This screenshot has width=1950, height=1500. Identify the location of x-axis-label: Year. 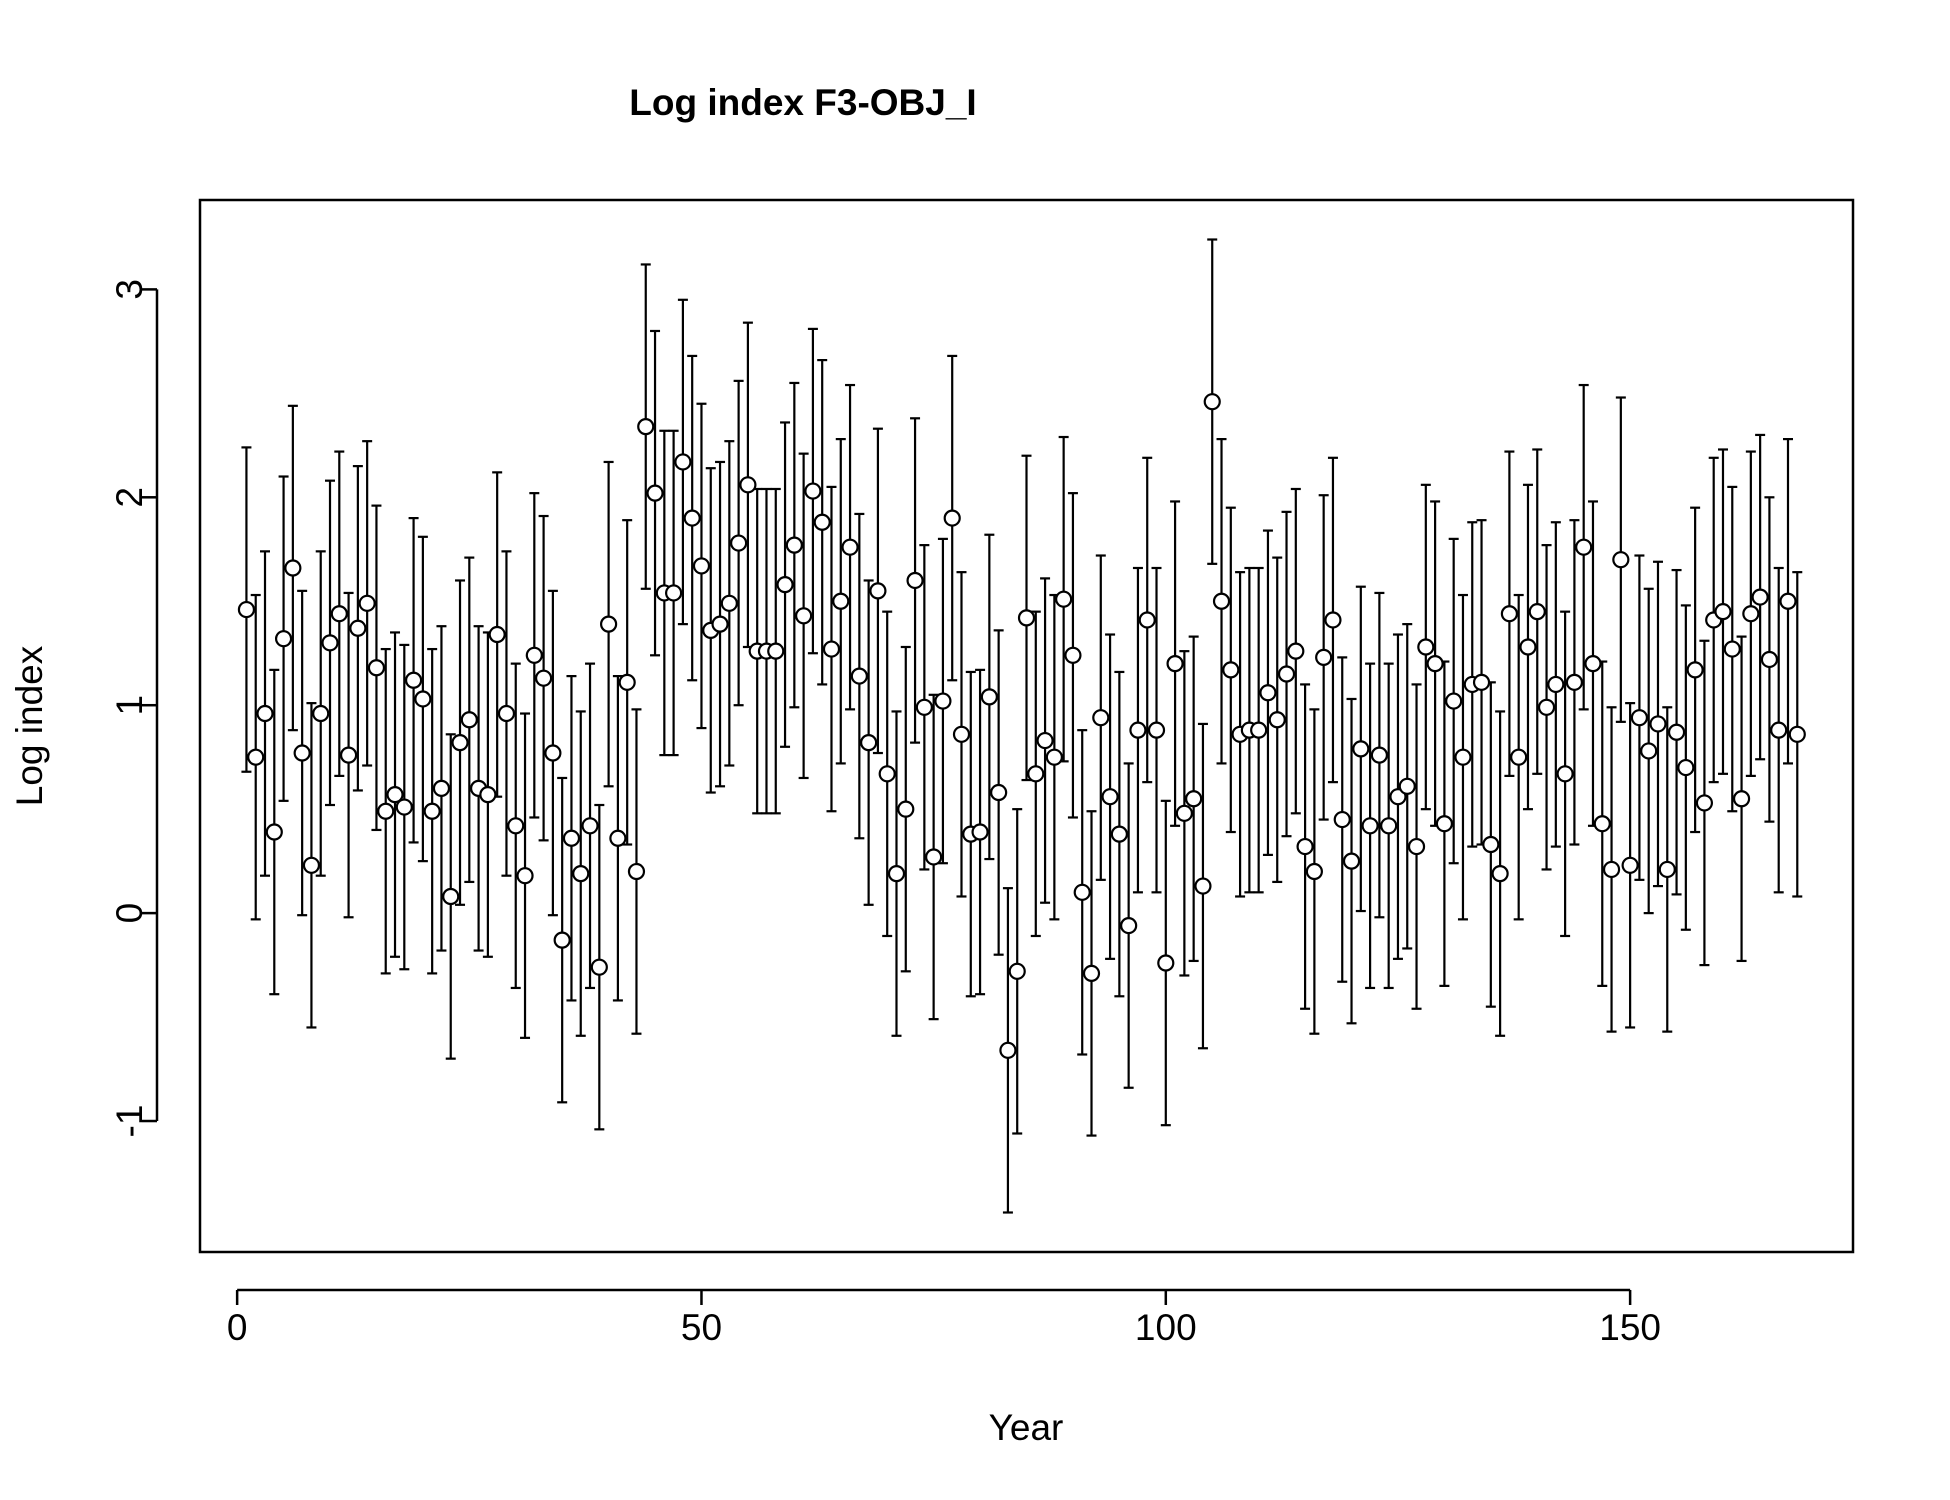
(1026, 1427).